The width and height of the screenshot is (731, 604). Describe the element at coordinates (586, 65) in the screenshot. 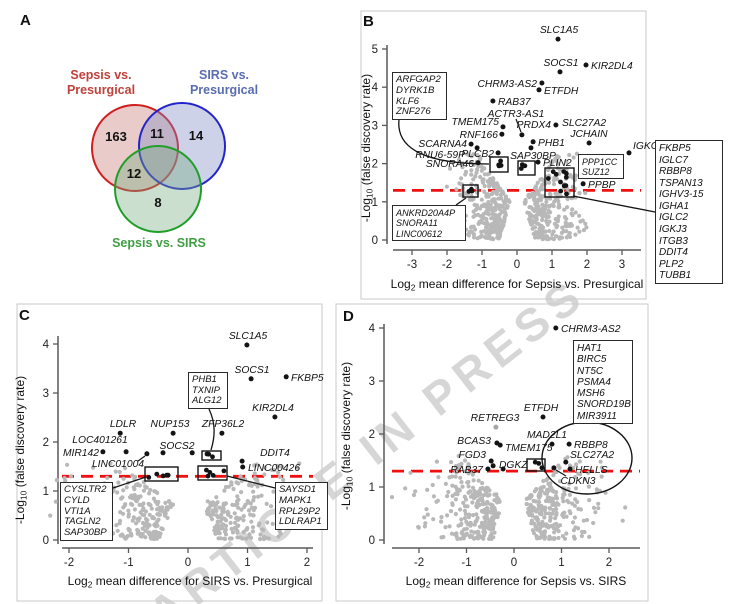

I see `data-point-KIR2DL4` at that location.